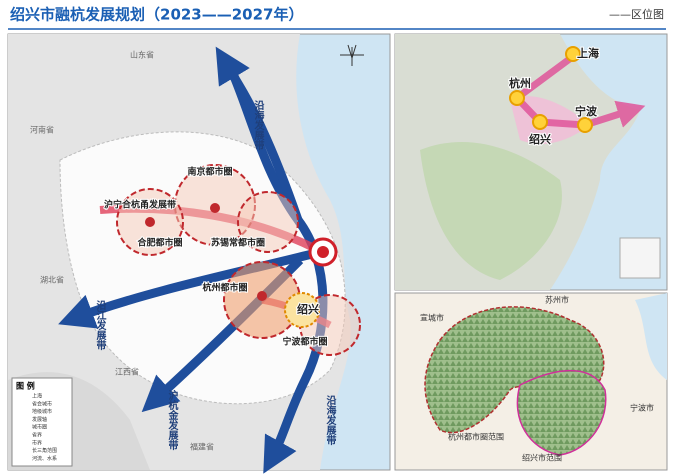  What do you see at coordinates (37, 442) in the screenshot?
I see `legend-item: 市界` at bounding box center [37, 442].